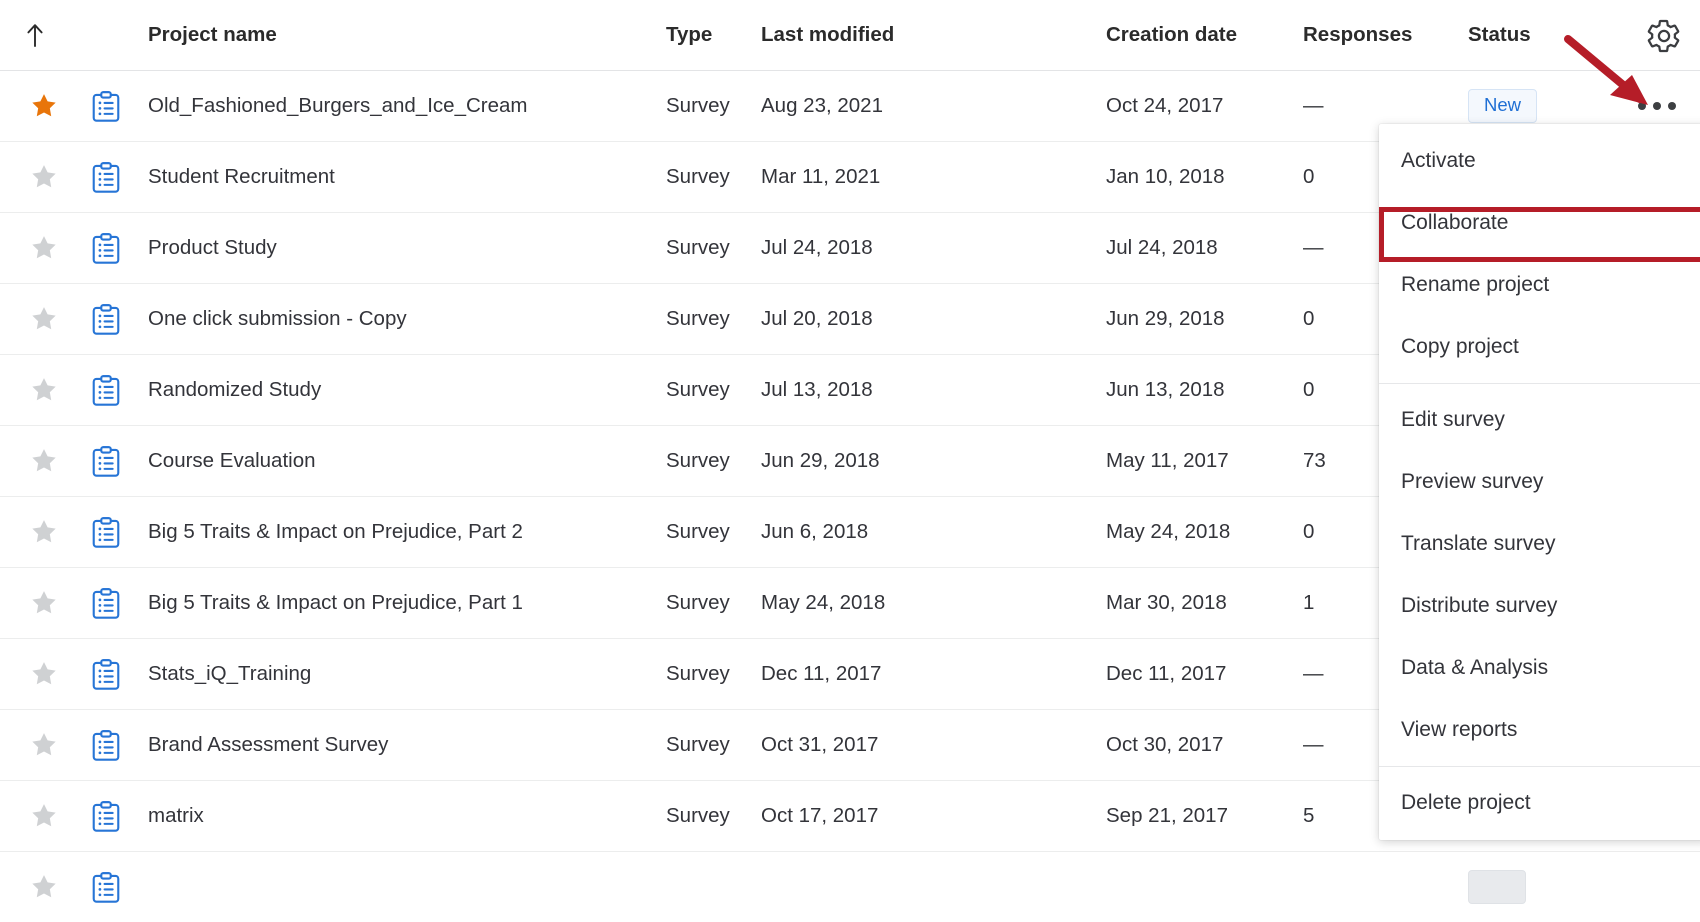 This screenshot has width=1700, height=922. I want to click on project-name-link: Product Study, so click(403, 248).